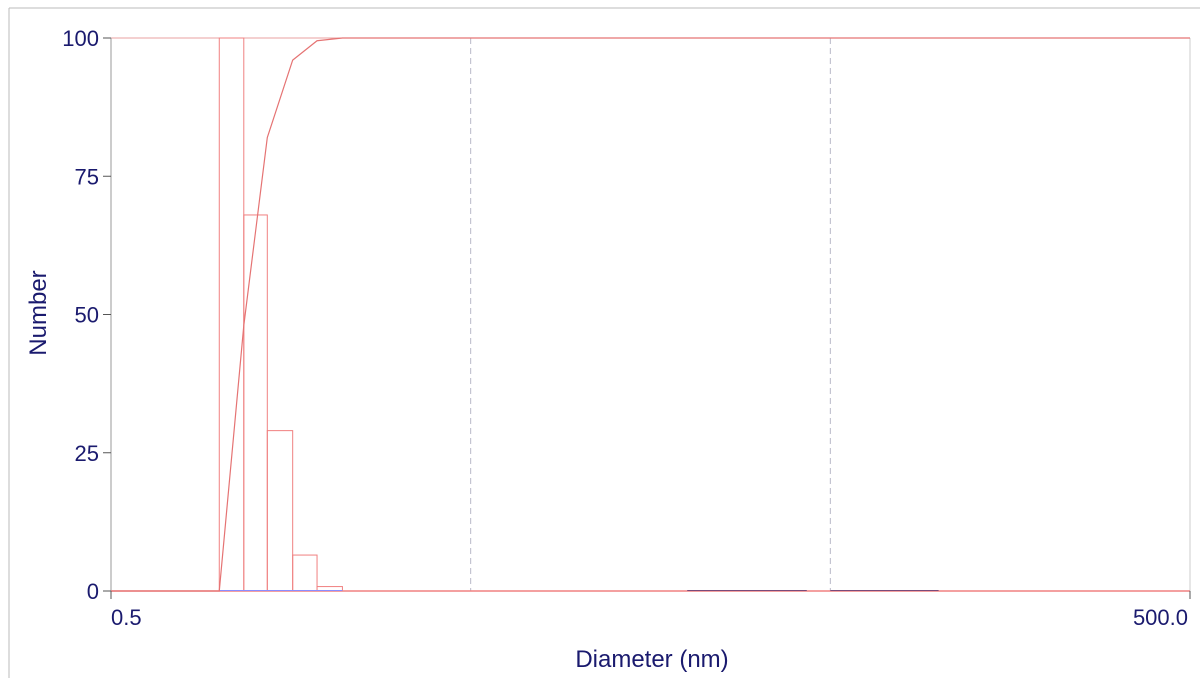 The image size is (1200, 678). Describe the element at coordinates (1160, 617) in the screenshot. I see `x-tick-label-2: 500.0` at that location.